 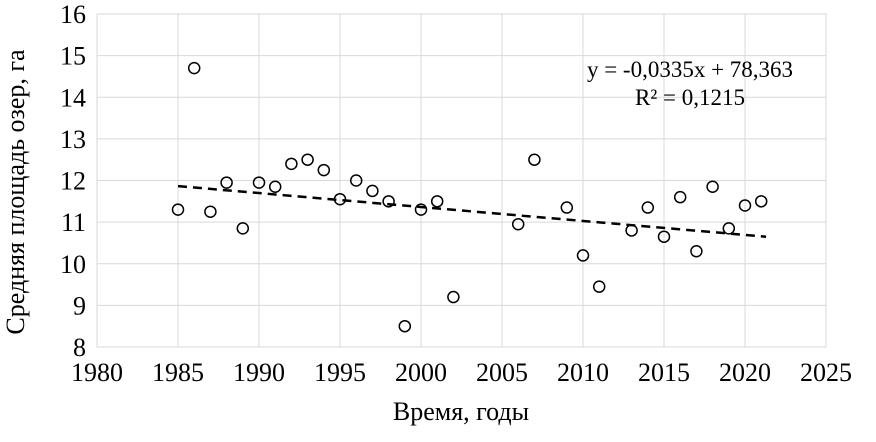 What do you see at coordinates (664, 372) in the screenshot?
I see `x-tick-label: 2015` at bounding box center [664, 372].